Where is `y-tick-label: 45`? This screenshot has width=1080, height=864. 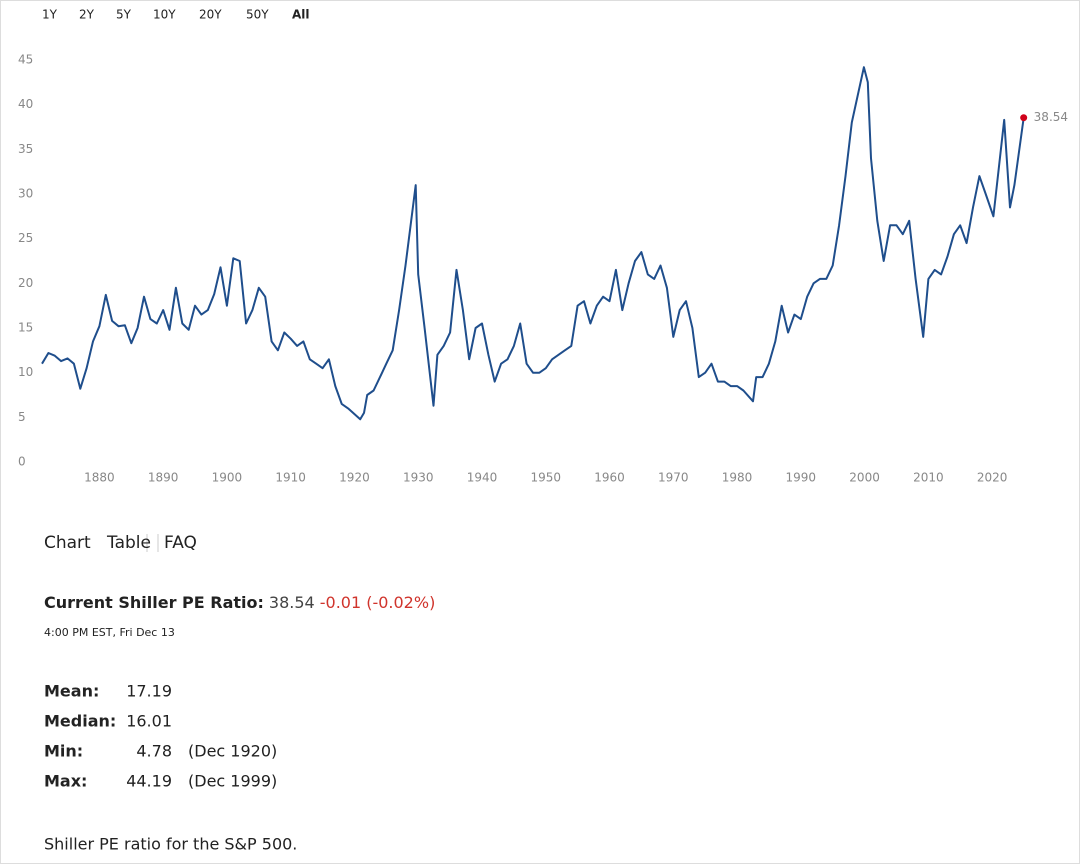
y-tick-label: 45 is located at coordinates (25, 60).